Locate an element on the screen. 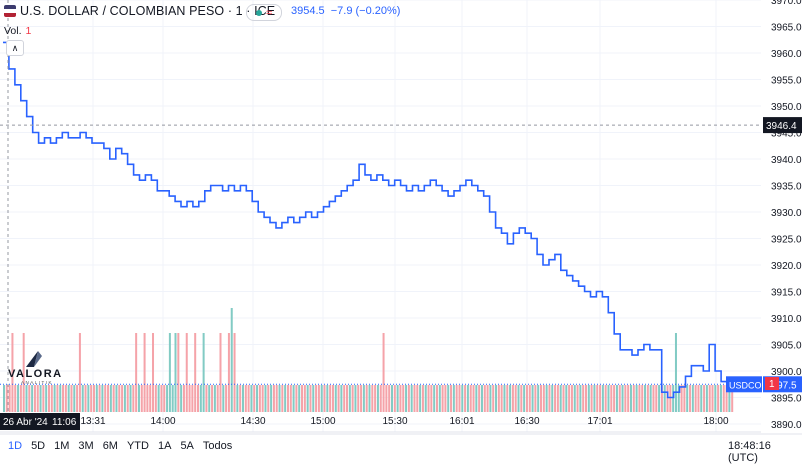 Image resolution: width=802 pixels, height=464 pixels. timeframe-1d: 1D is located at coordinates (15, 446).